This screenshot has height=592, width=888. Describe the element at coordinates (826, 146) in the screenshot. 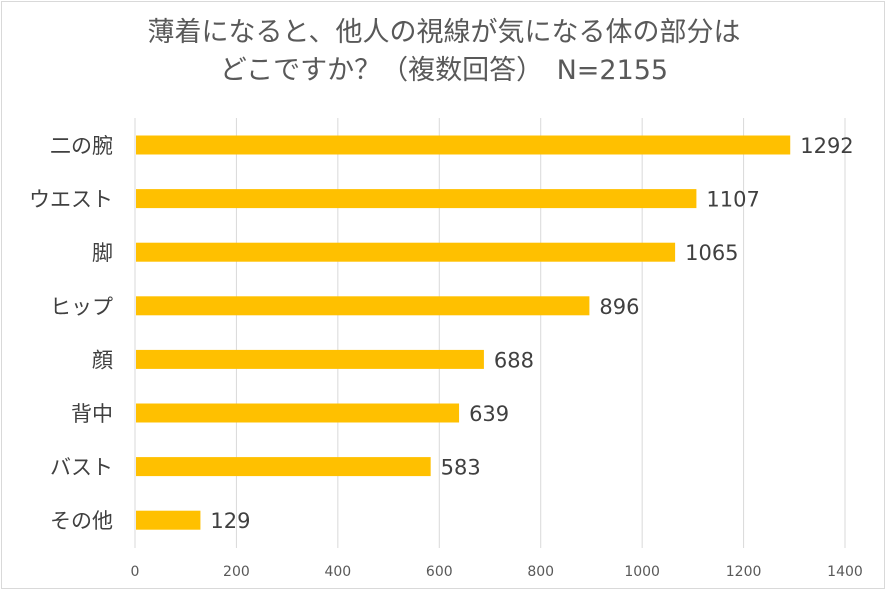

I see `value-label-0: 1292` at that location.